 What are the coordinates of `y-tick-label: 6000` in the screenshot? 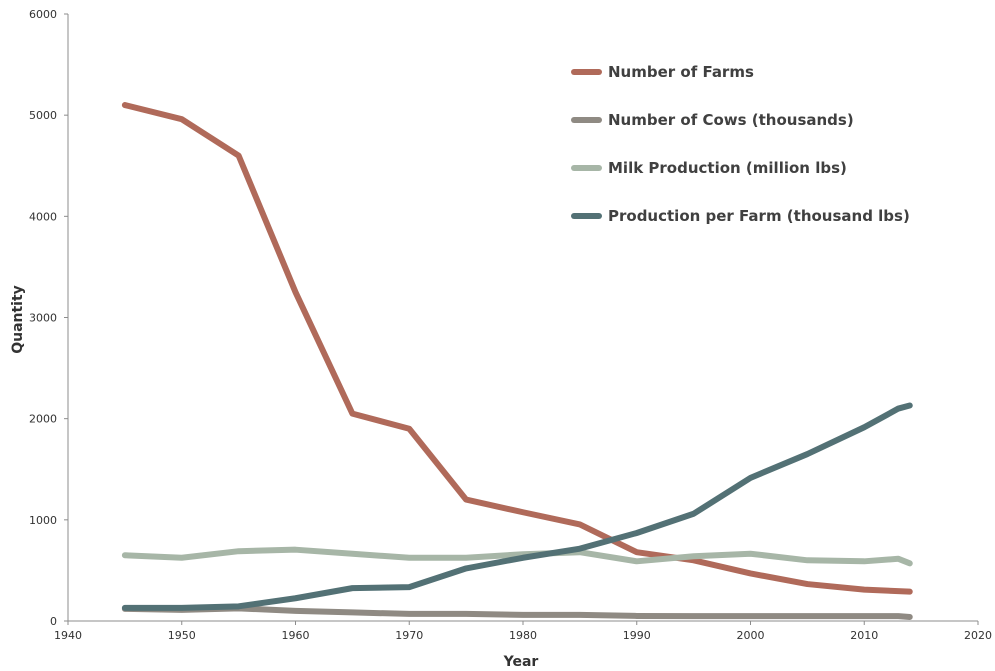 It's located at (43, 14).